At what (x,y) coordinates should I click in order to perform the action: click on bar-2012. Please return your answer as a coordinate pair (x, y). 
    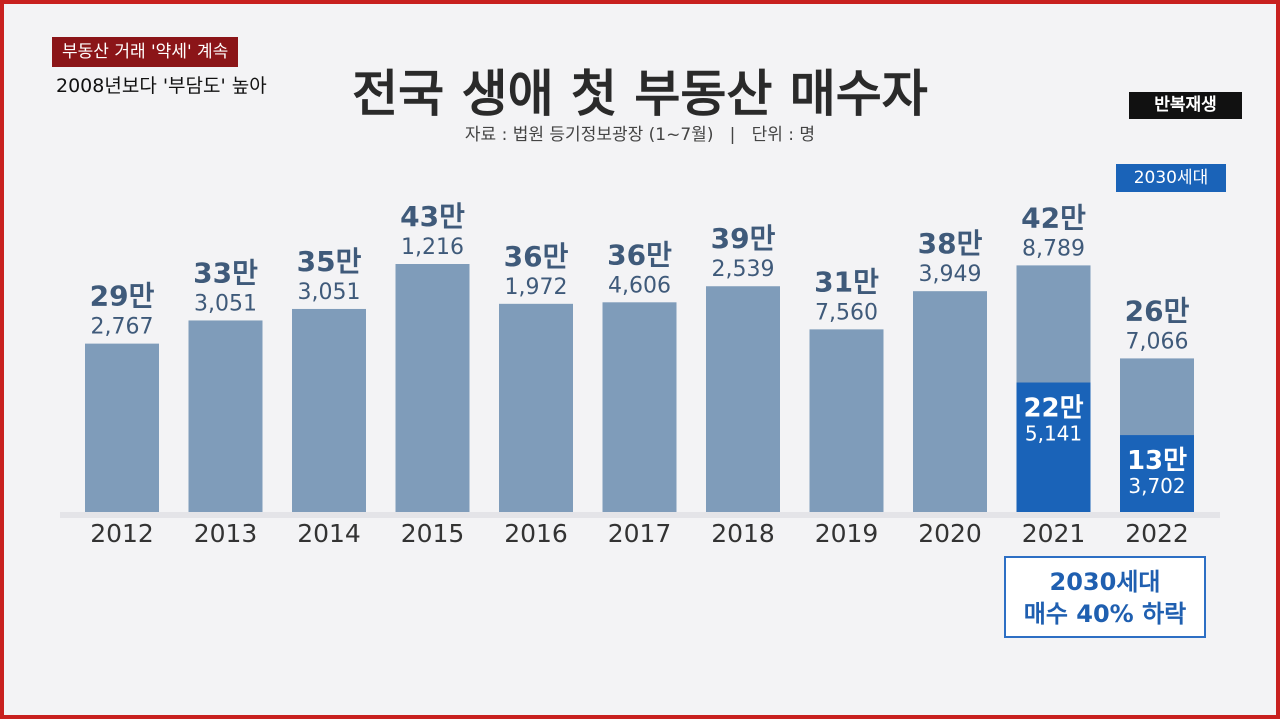
    Looking at the image, I should click on (122, 427).